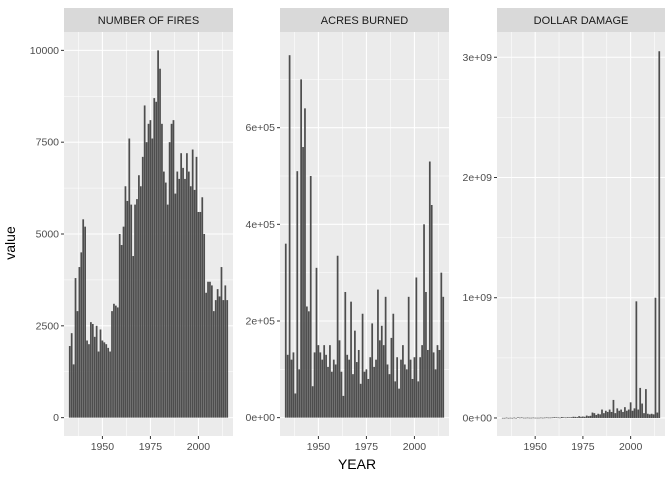  I want to click on y-tick-label: 2e+09, so click(478, 178).